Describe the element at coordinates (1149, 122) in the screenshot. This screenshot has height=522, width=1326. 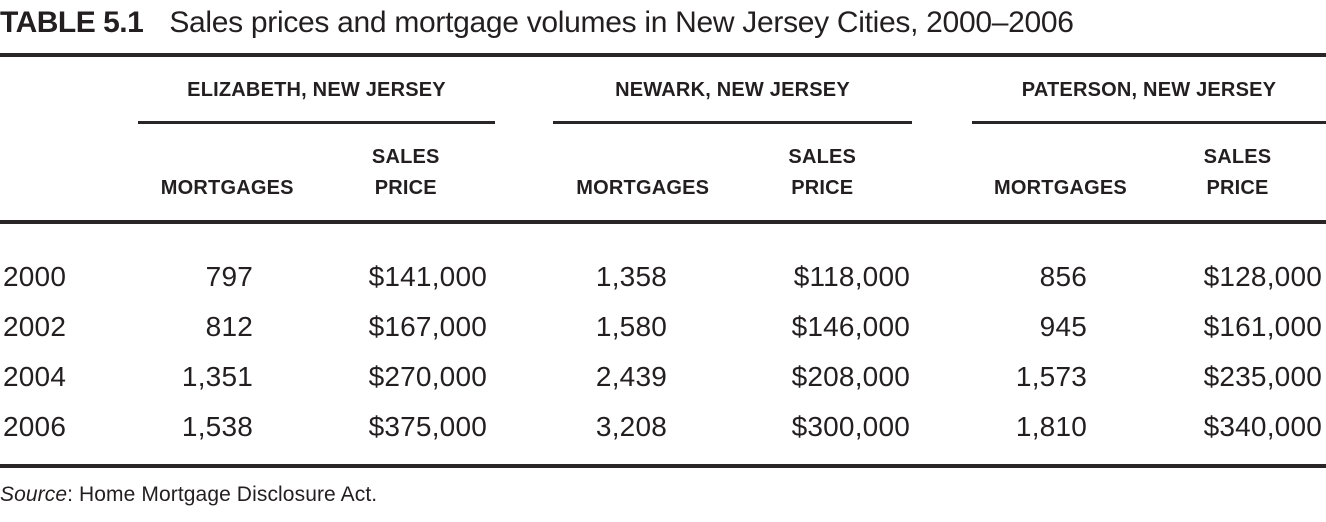
I see `group-rule-paterson` at that location.